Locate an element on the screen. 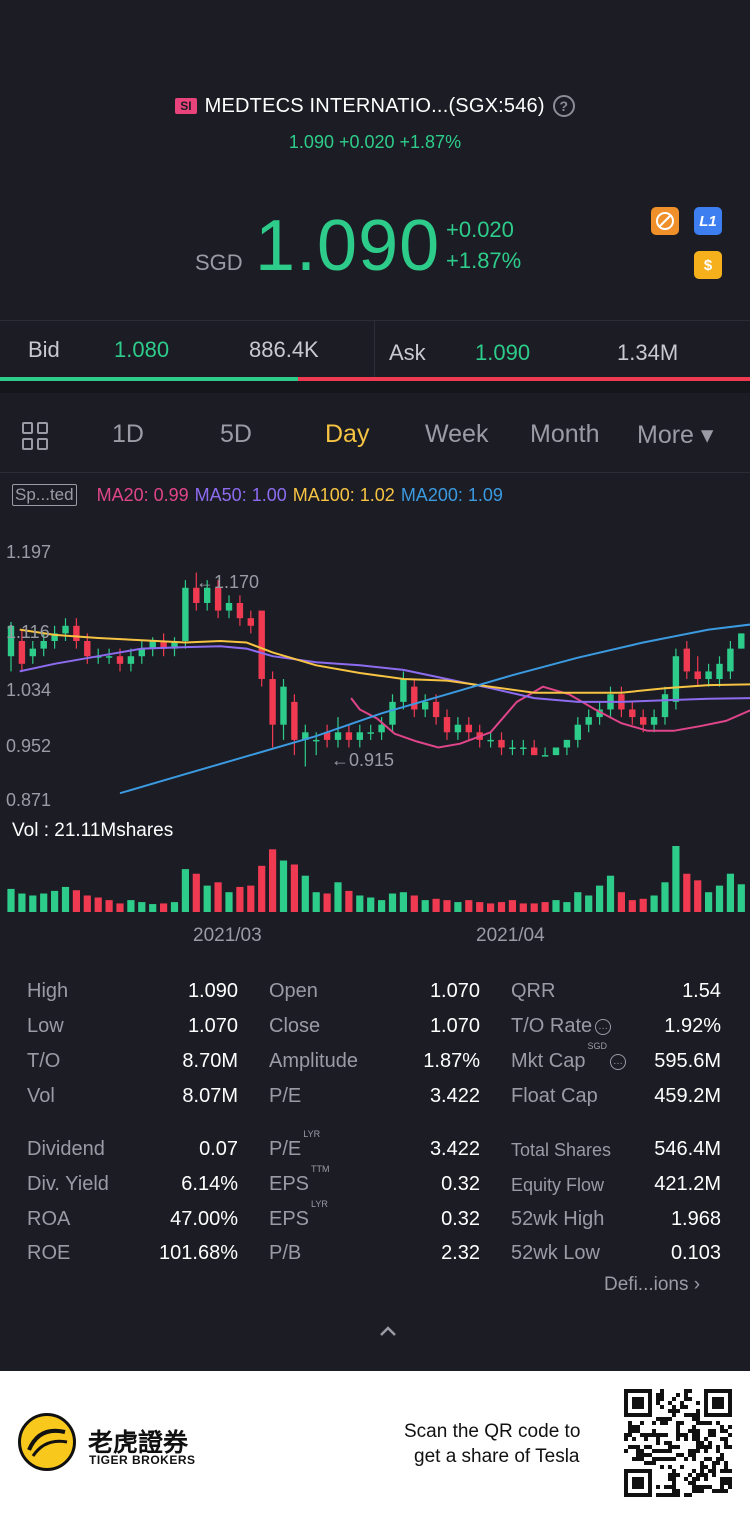  chevron-up-icon is located at coordinates (388, 1332).